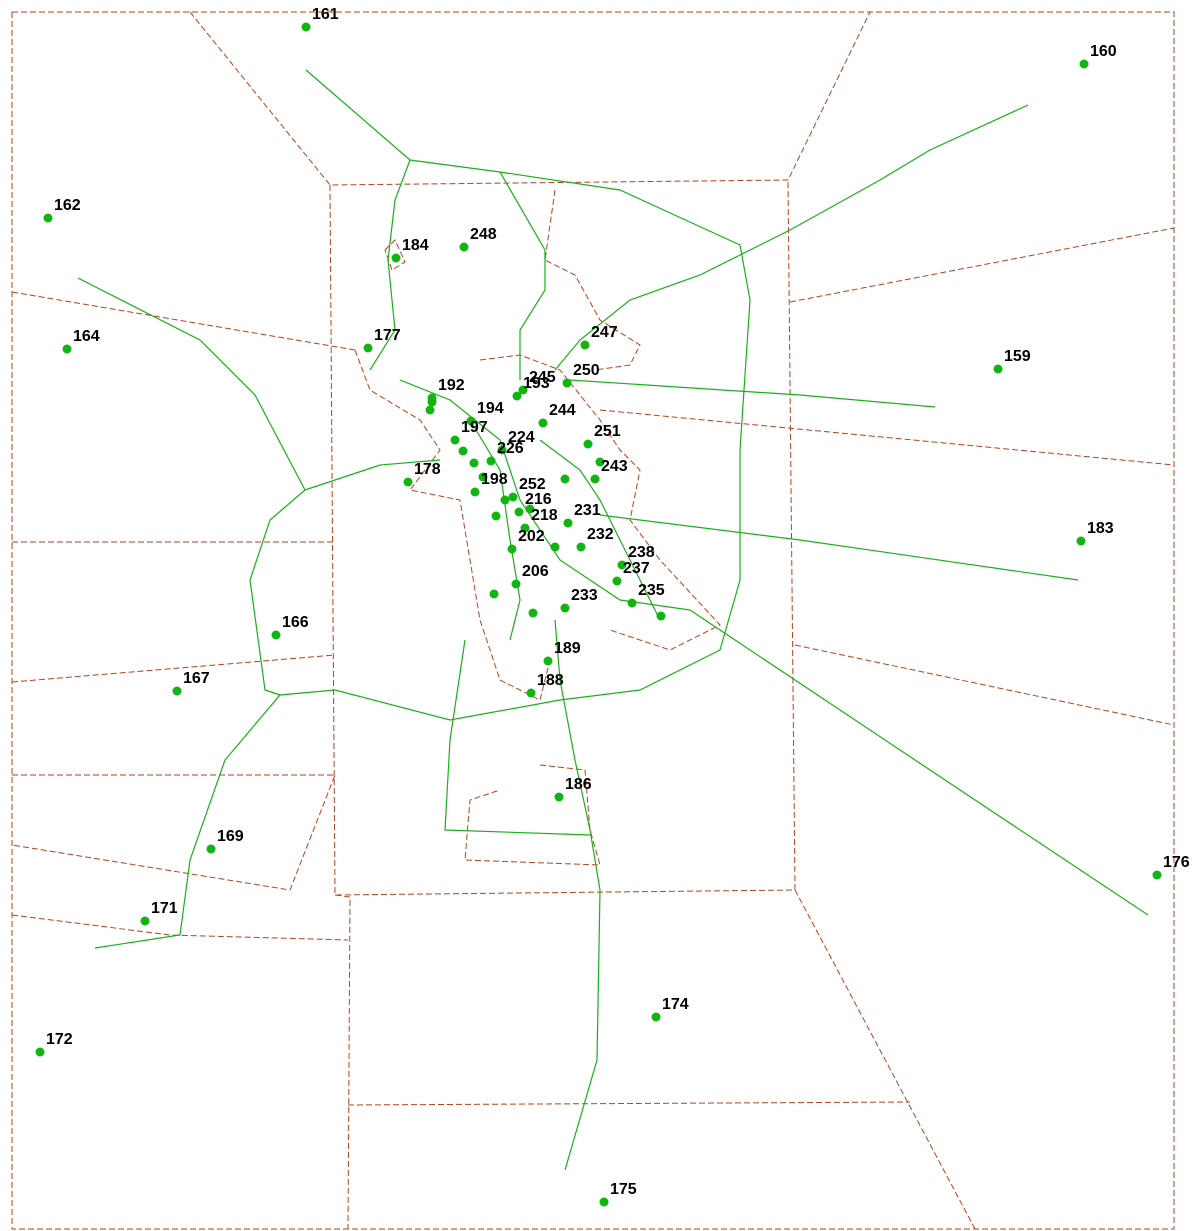 The width and height of the screenshot is (1198, 1231). Describe the element at coordinates (562, 410) in the screenshot. I see `zone-label: 244` at that location.